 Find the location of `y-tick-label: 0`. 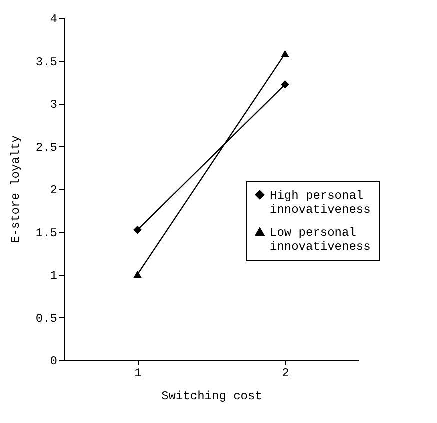

y-tick-label: 0 is located at coordinates (54, 361).